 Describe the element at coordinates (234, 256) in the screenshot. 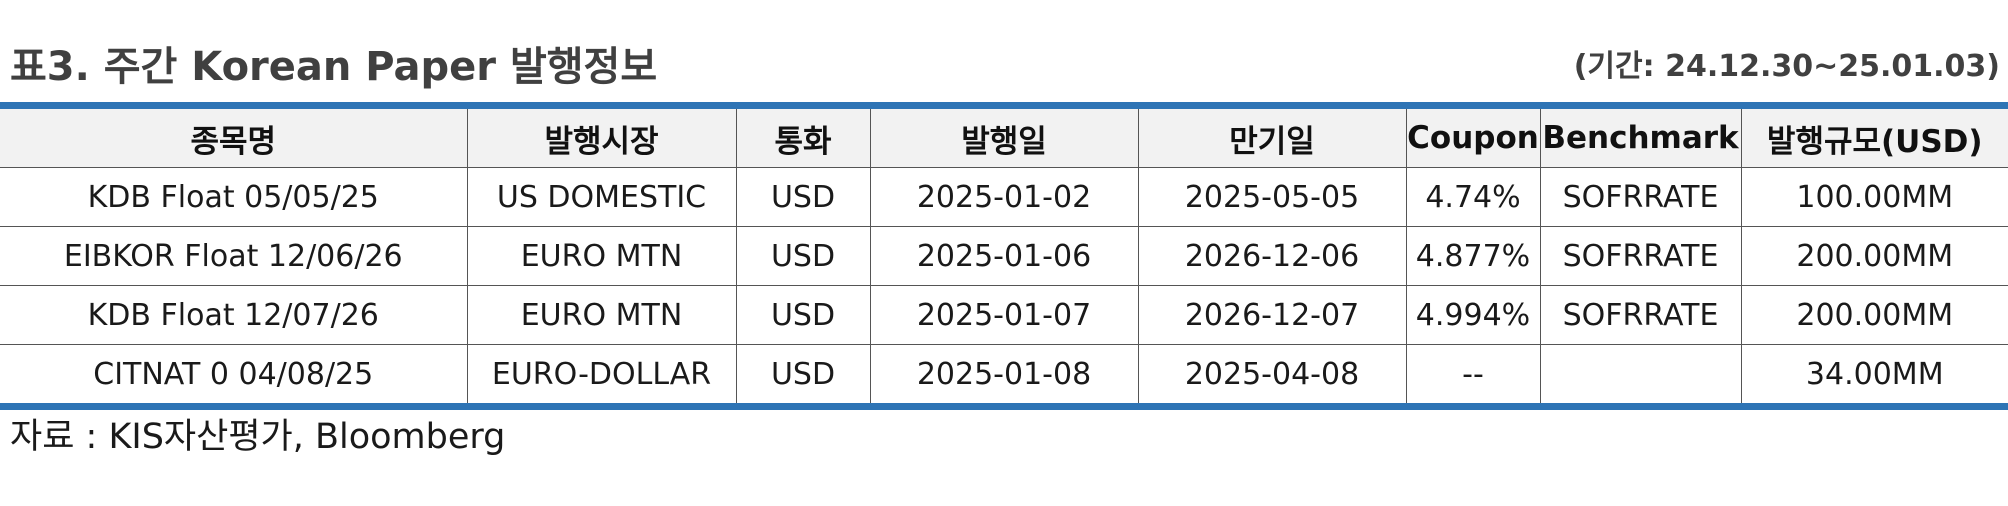

I see `cell-name: EIBKOR Float 12/06/26` at that location.